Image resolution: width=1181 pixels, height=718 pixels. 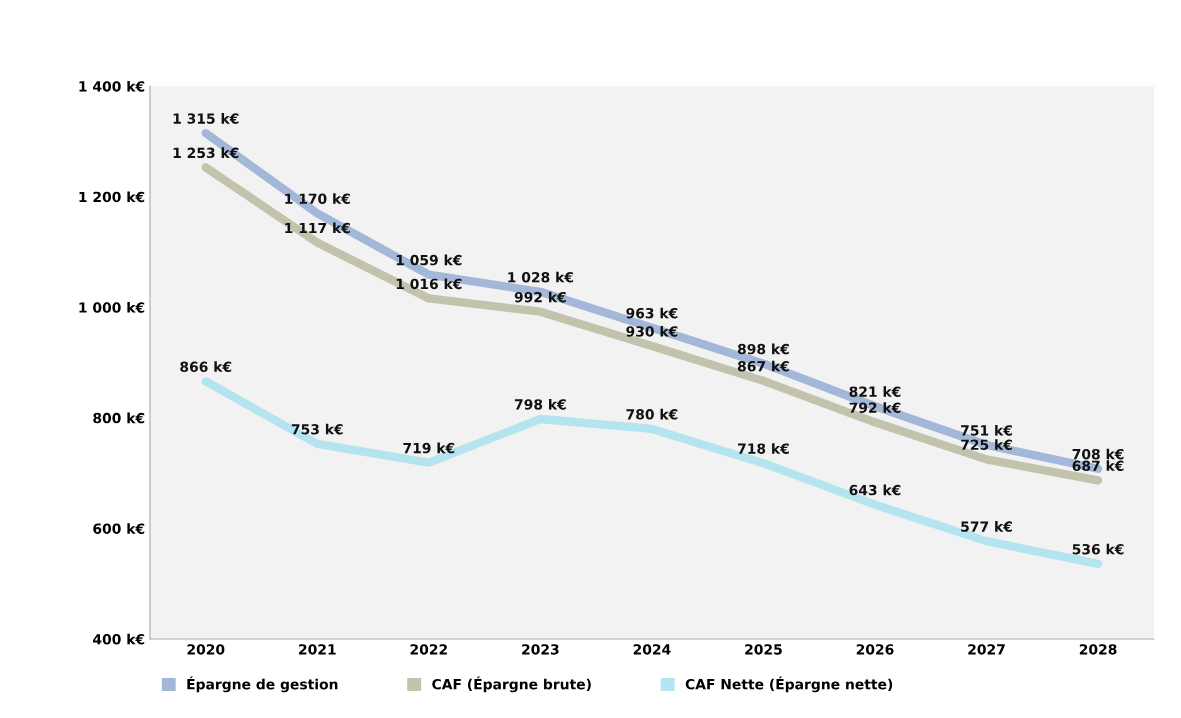 I want to click on data-label: 1 315 k€, so click(x=206, y=118).